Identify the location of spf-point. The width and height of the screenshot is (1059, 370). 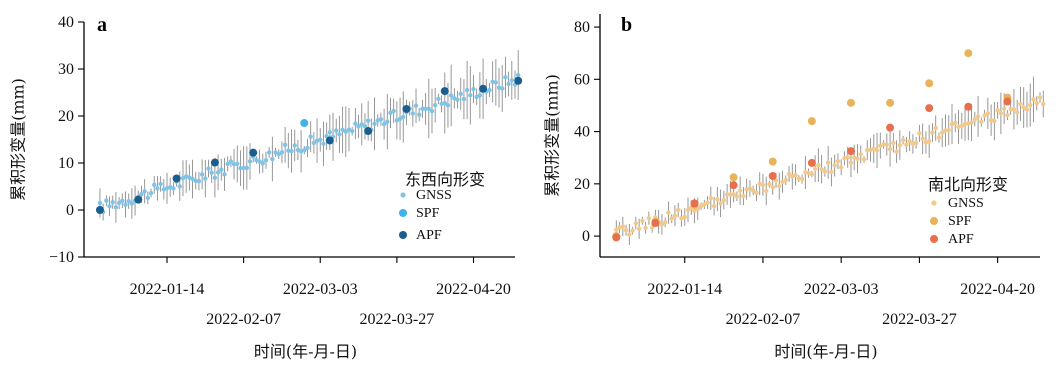
(733, 177).